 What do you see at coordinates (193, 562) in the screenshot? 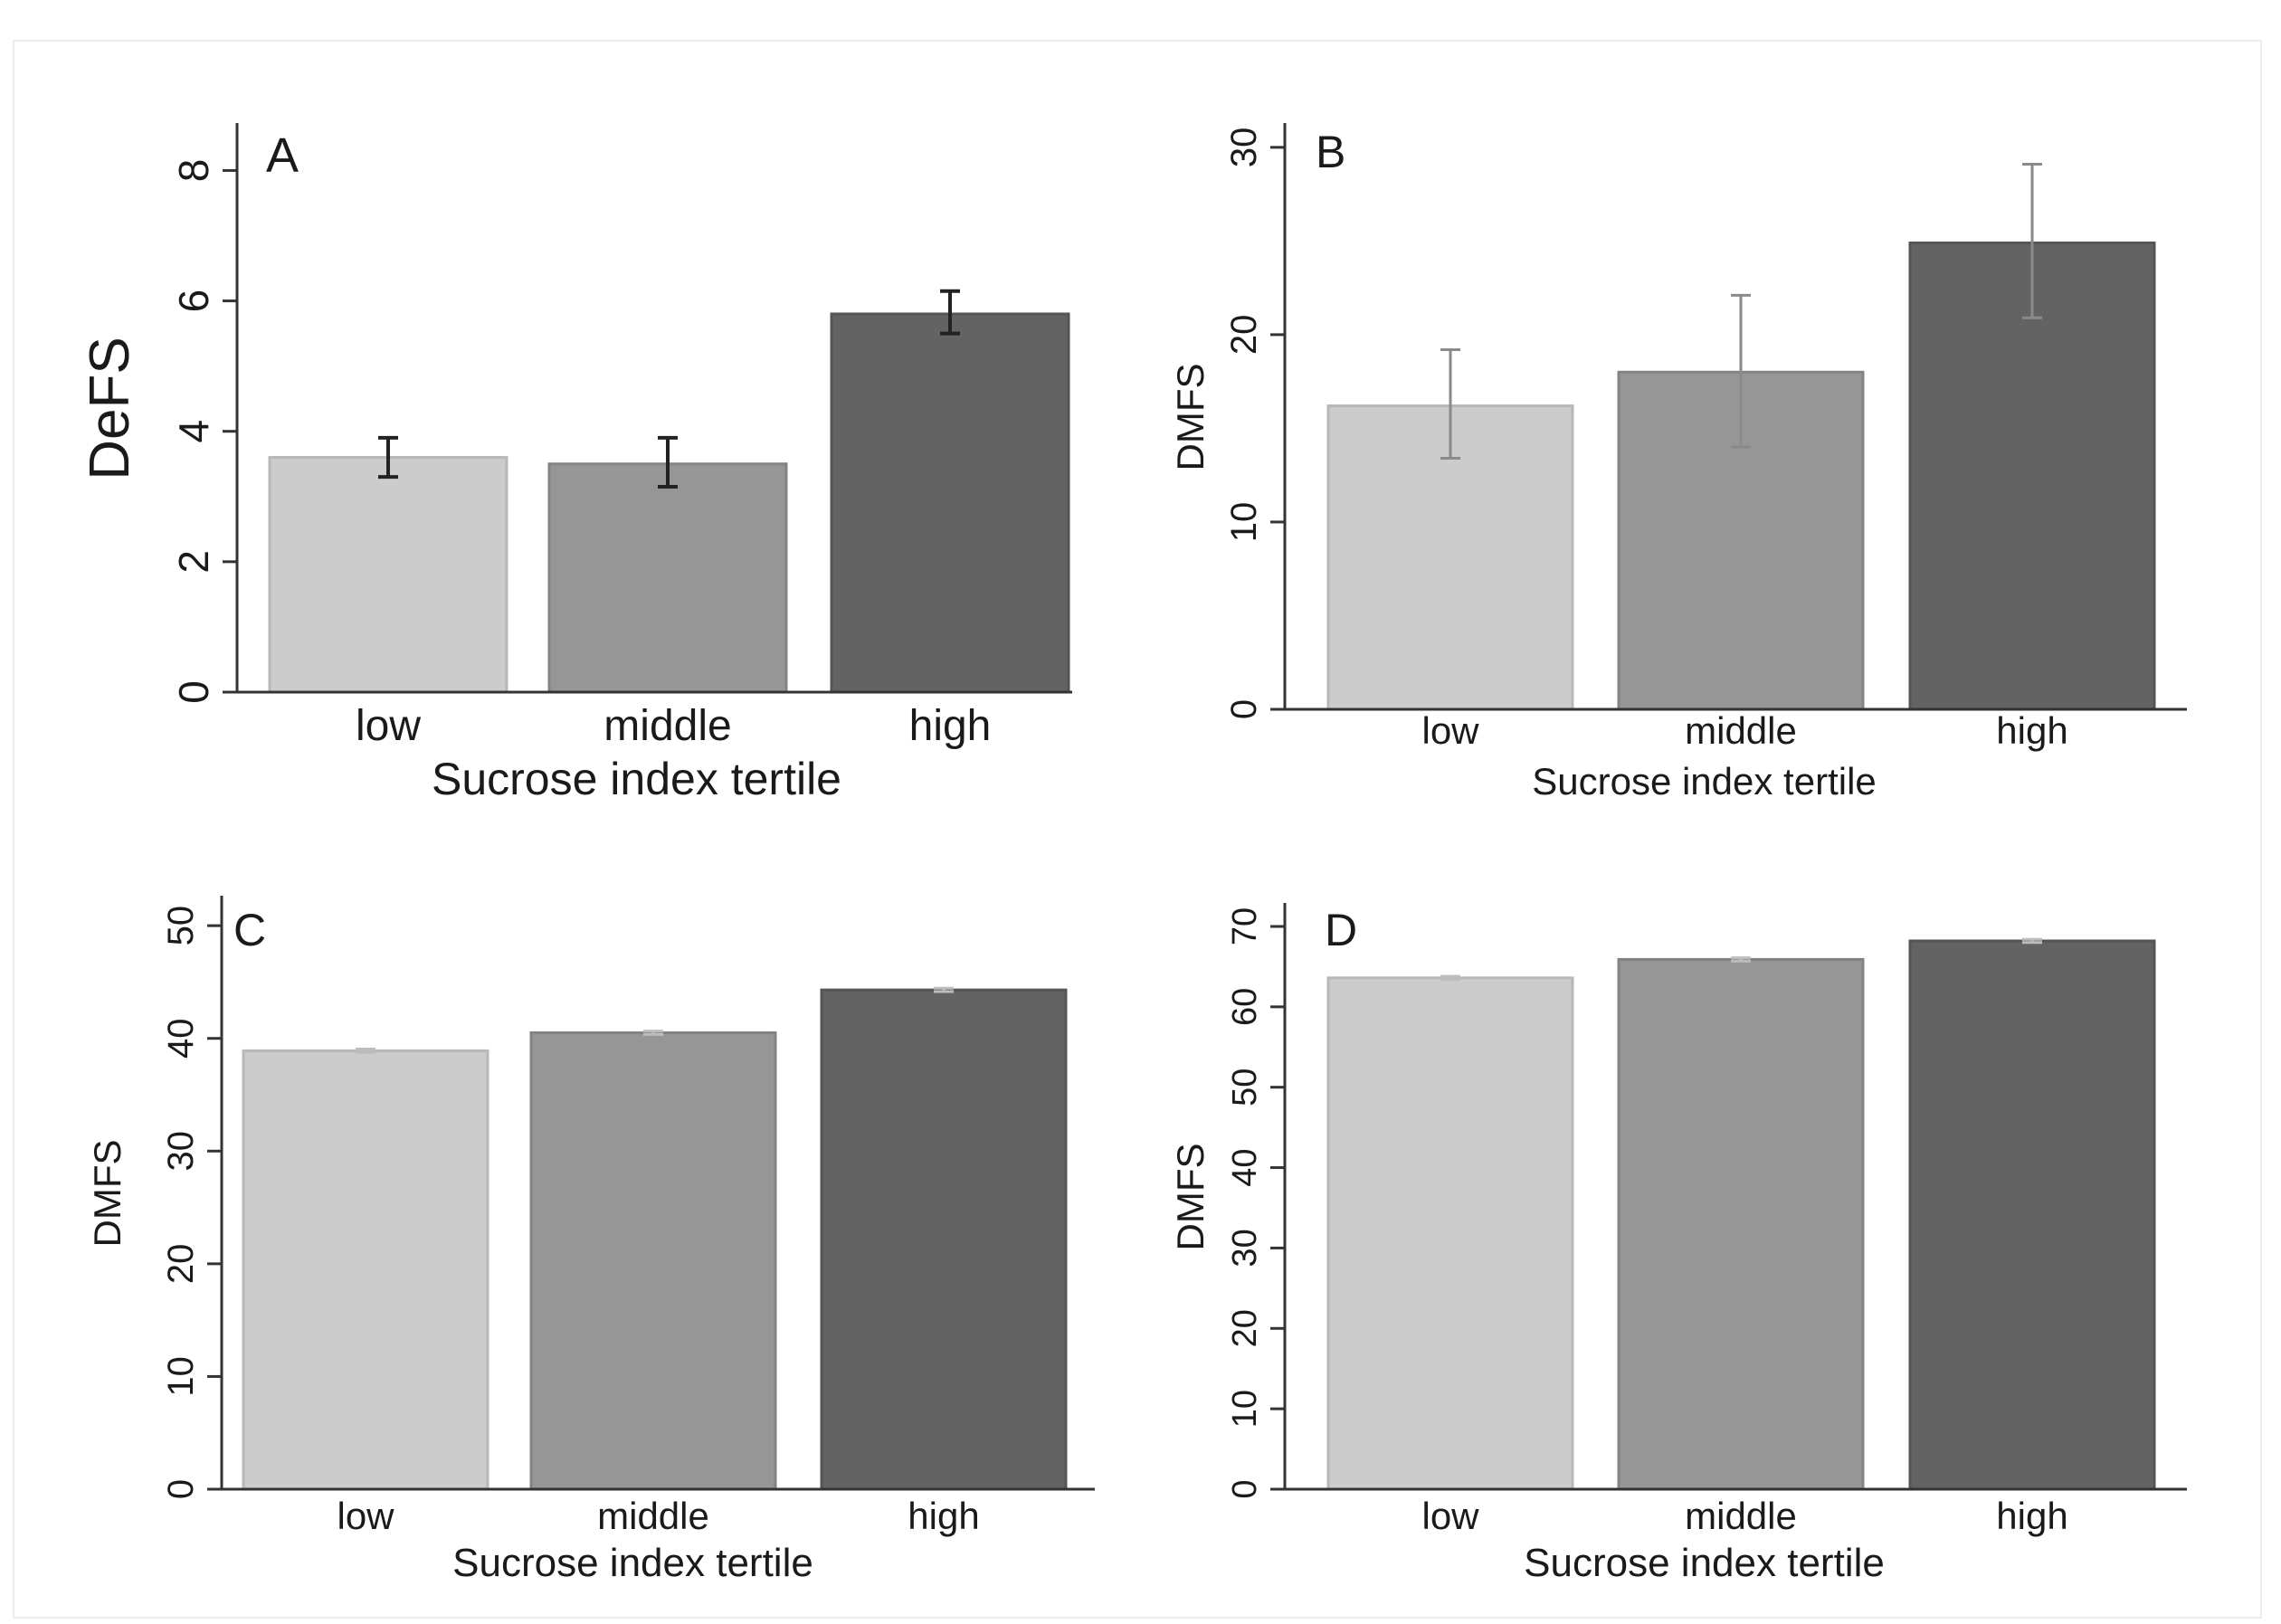
I see `y-tick-label: 2` at bounding box center [193, 562].